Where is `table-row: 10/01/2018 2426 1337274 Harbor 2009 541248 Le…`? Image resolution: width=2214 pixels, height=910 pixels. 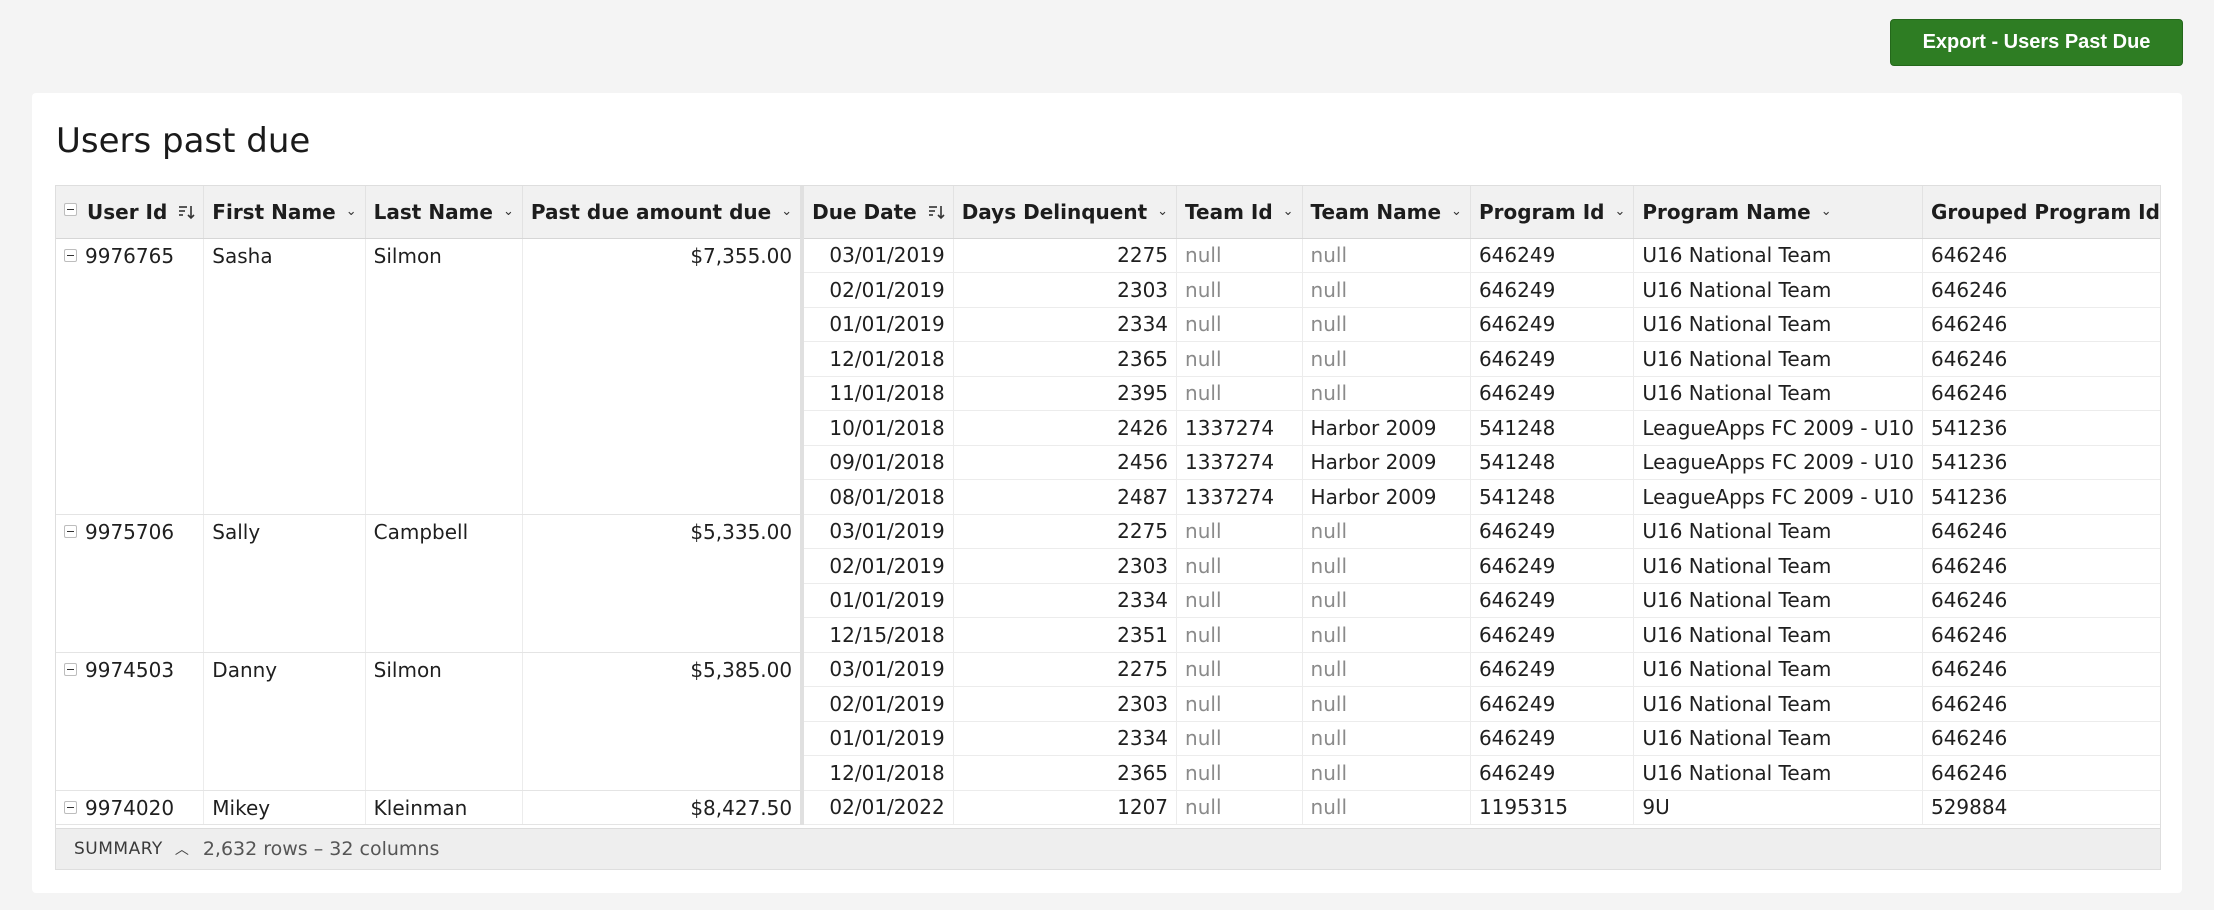 table-row: 10/01/2018 2426 1337274 Harbor 2009 541248 Le… is located at coordinates (1108, 428).